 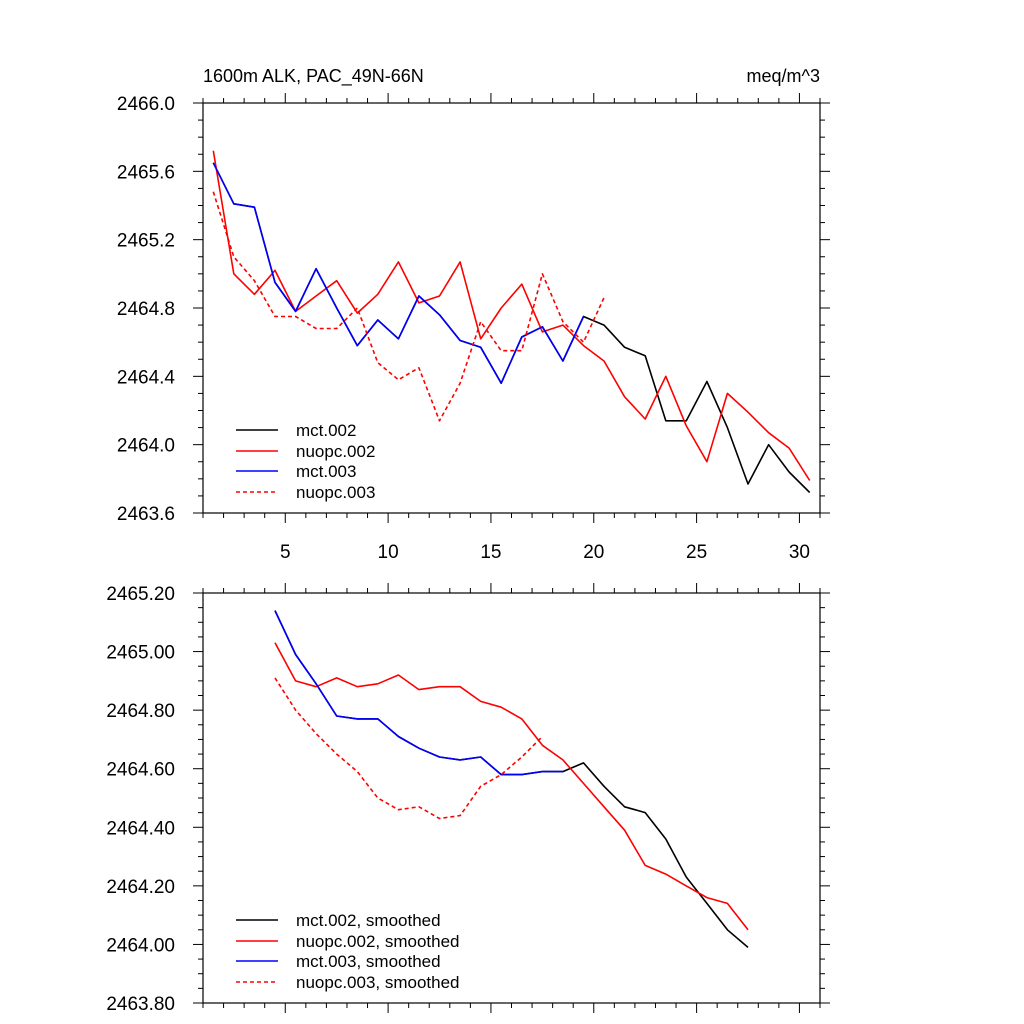 I want to click on legend-label-mct-003: mct.003, so click(x=326, y=471).